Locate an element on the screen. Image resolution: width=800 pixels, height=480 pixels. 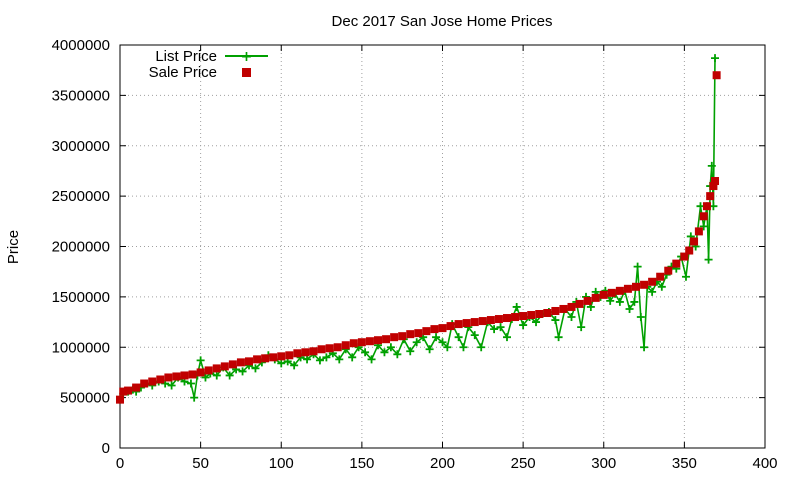
x-tick-label: 50 is located at coordinates (200, 463).